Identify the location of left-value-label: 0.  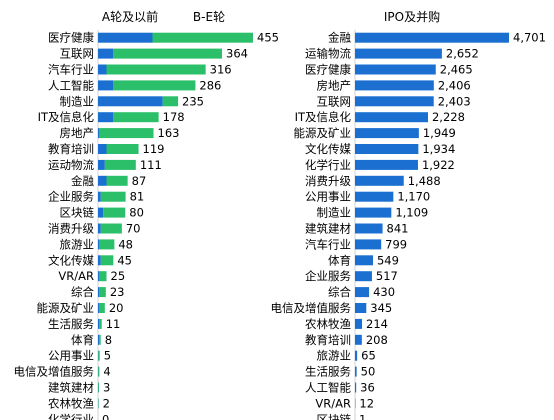
(105, 416).